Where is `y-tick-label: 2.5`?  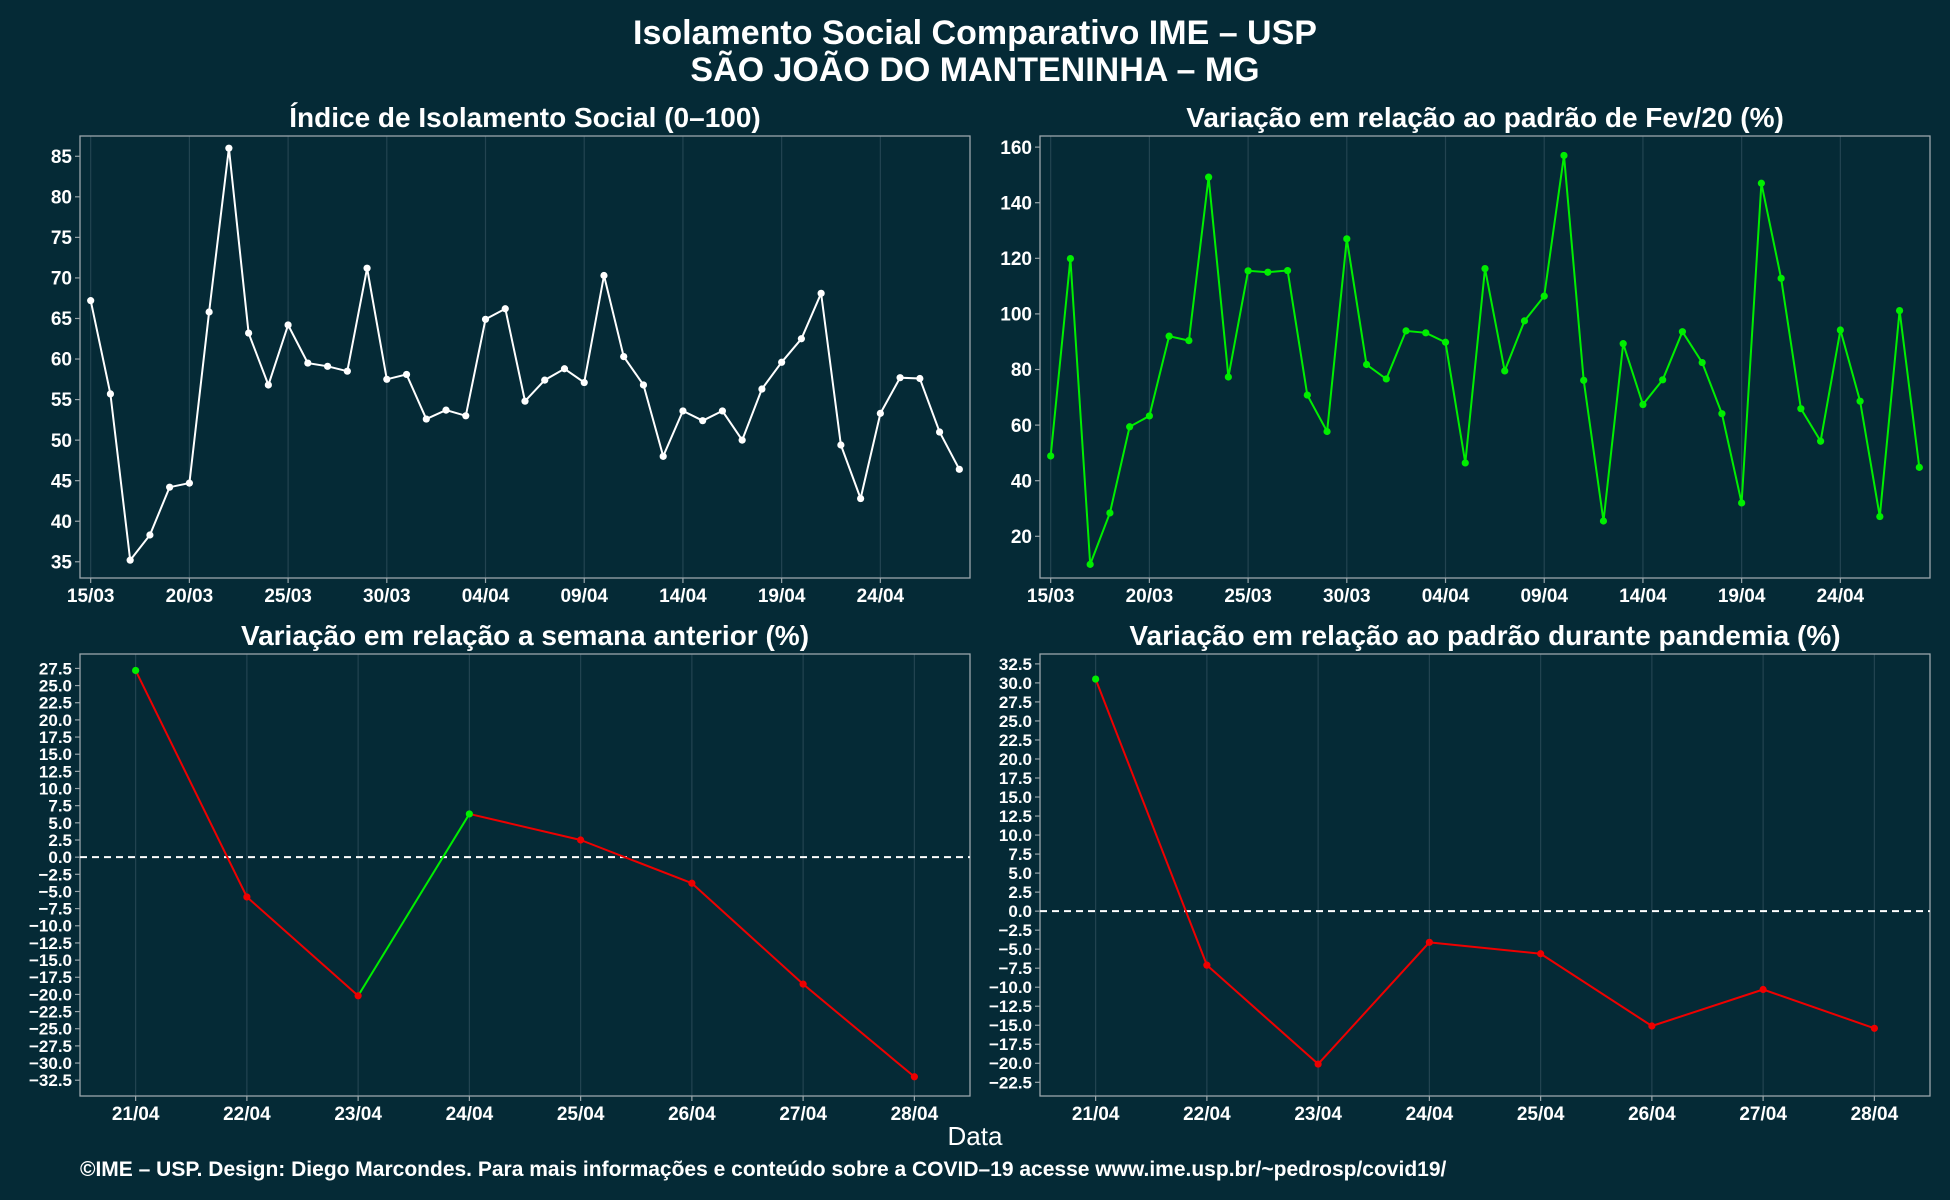
y-tick-label: 2.5 is located at coordinates (1020, 892).